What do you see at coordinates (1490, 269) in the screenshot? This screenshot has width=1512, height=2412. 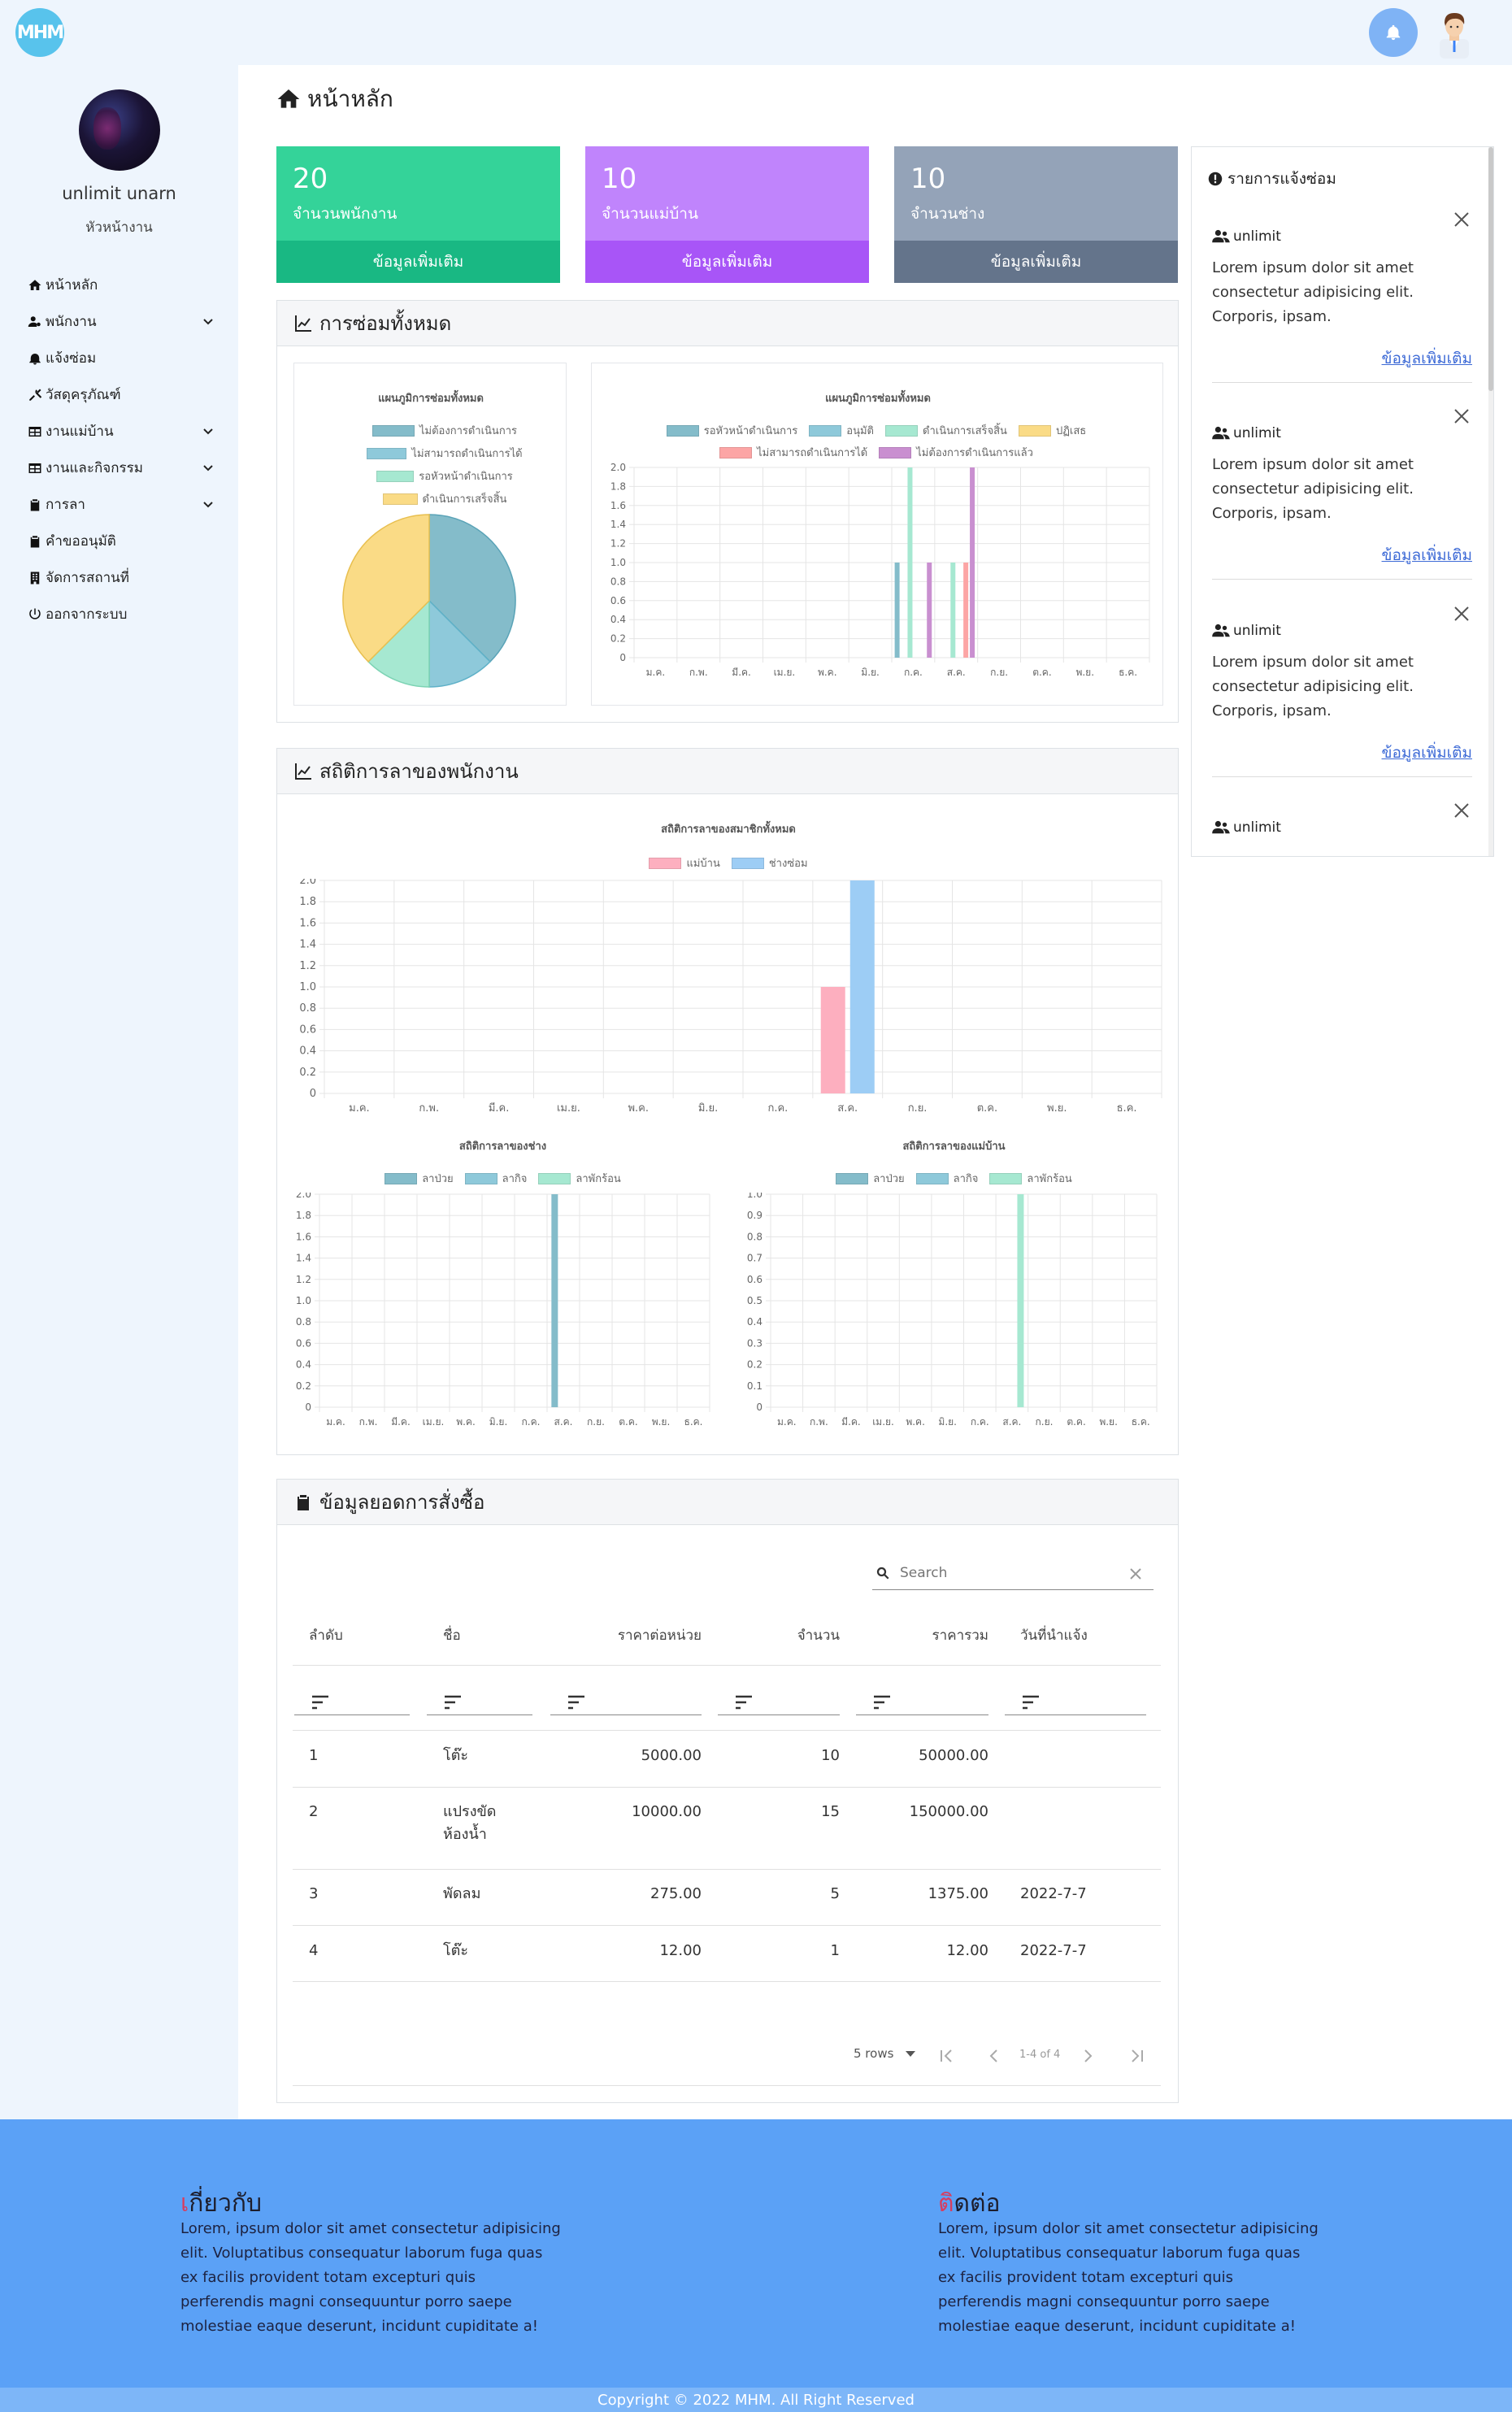 I see `scrollbar-thumb` at bounding box center [1490, 269].